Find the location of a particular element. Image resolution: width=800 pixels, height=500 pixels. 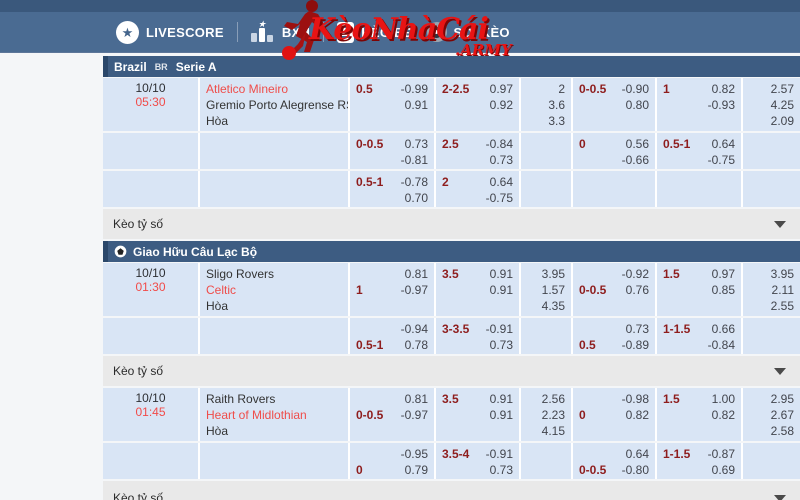

odds-cell-1x2-h1: 2.95 2.67 2.58 is located at coordinates (771, 414).